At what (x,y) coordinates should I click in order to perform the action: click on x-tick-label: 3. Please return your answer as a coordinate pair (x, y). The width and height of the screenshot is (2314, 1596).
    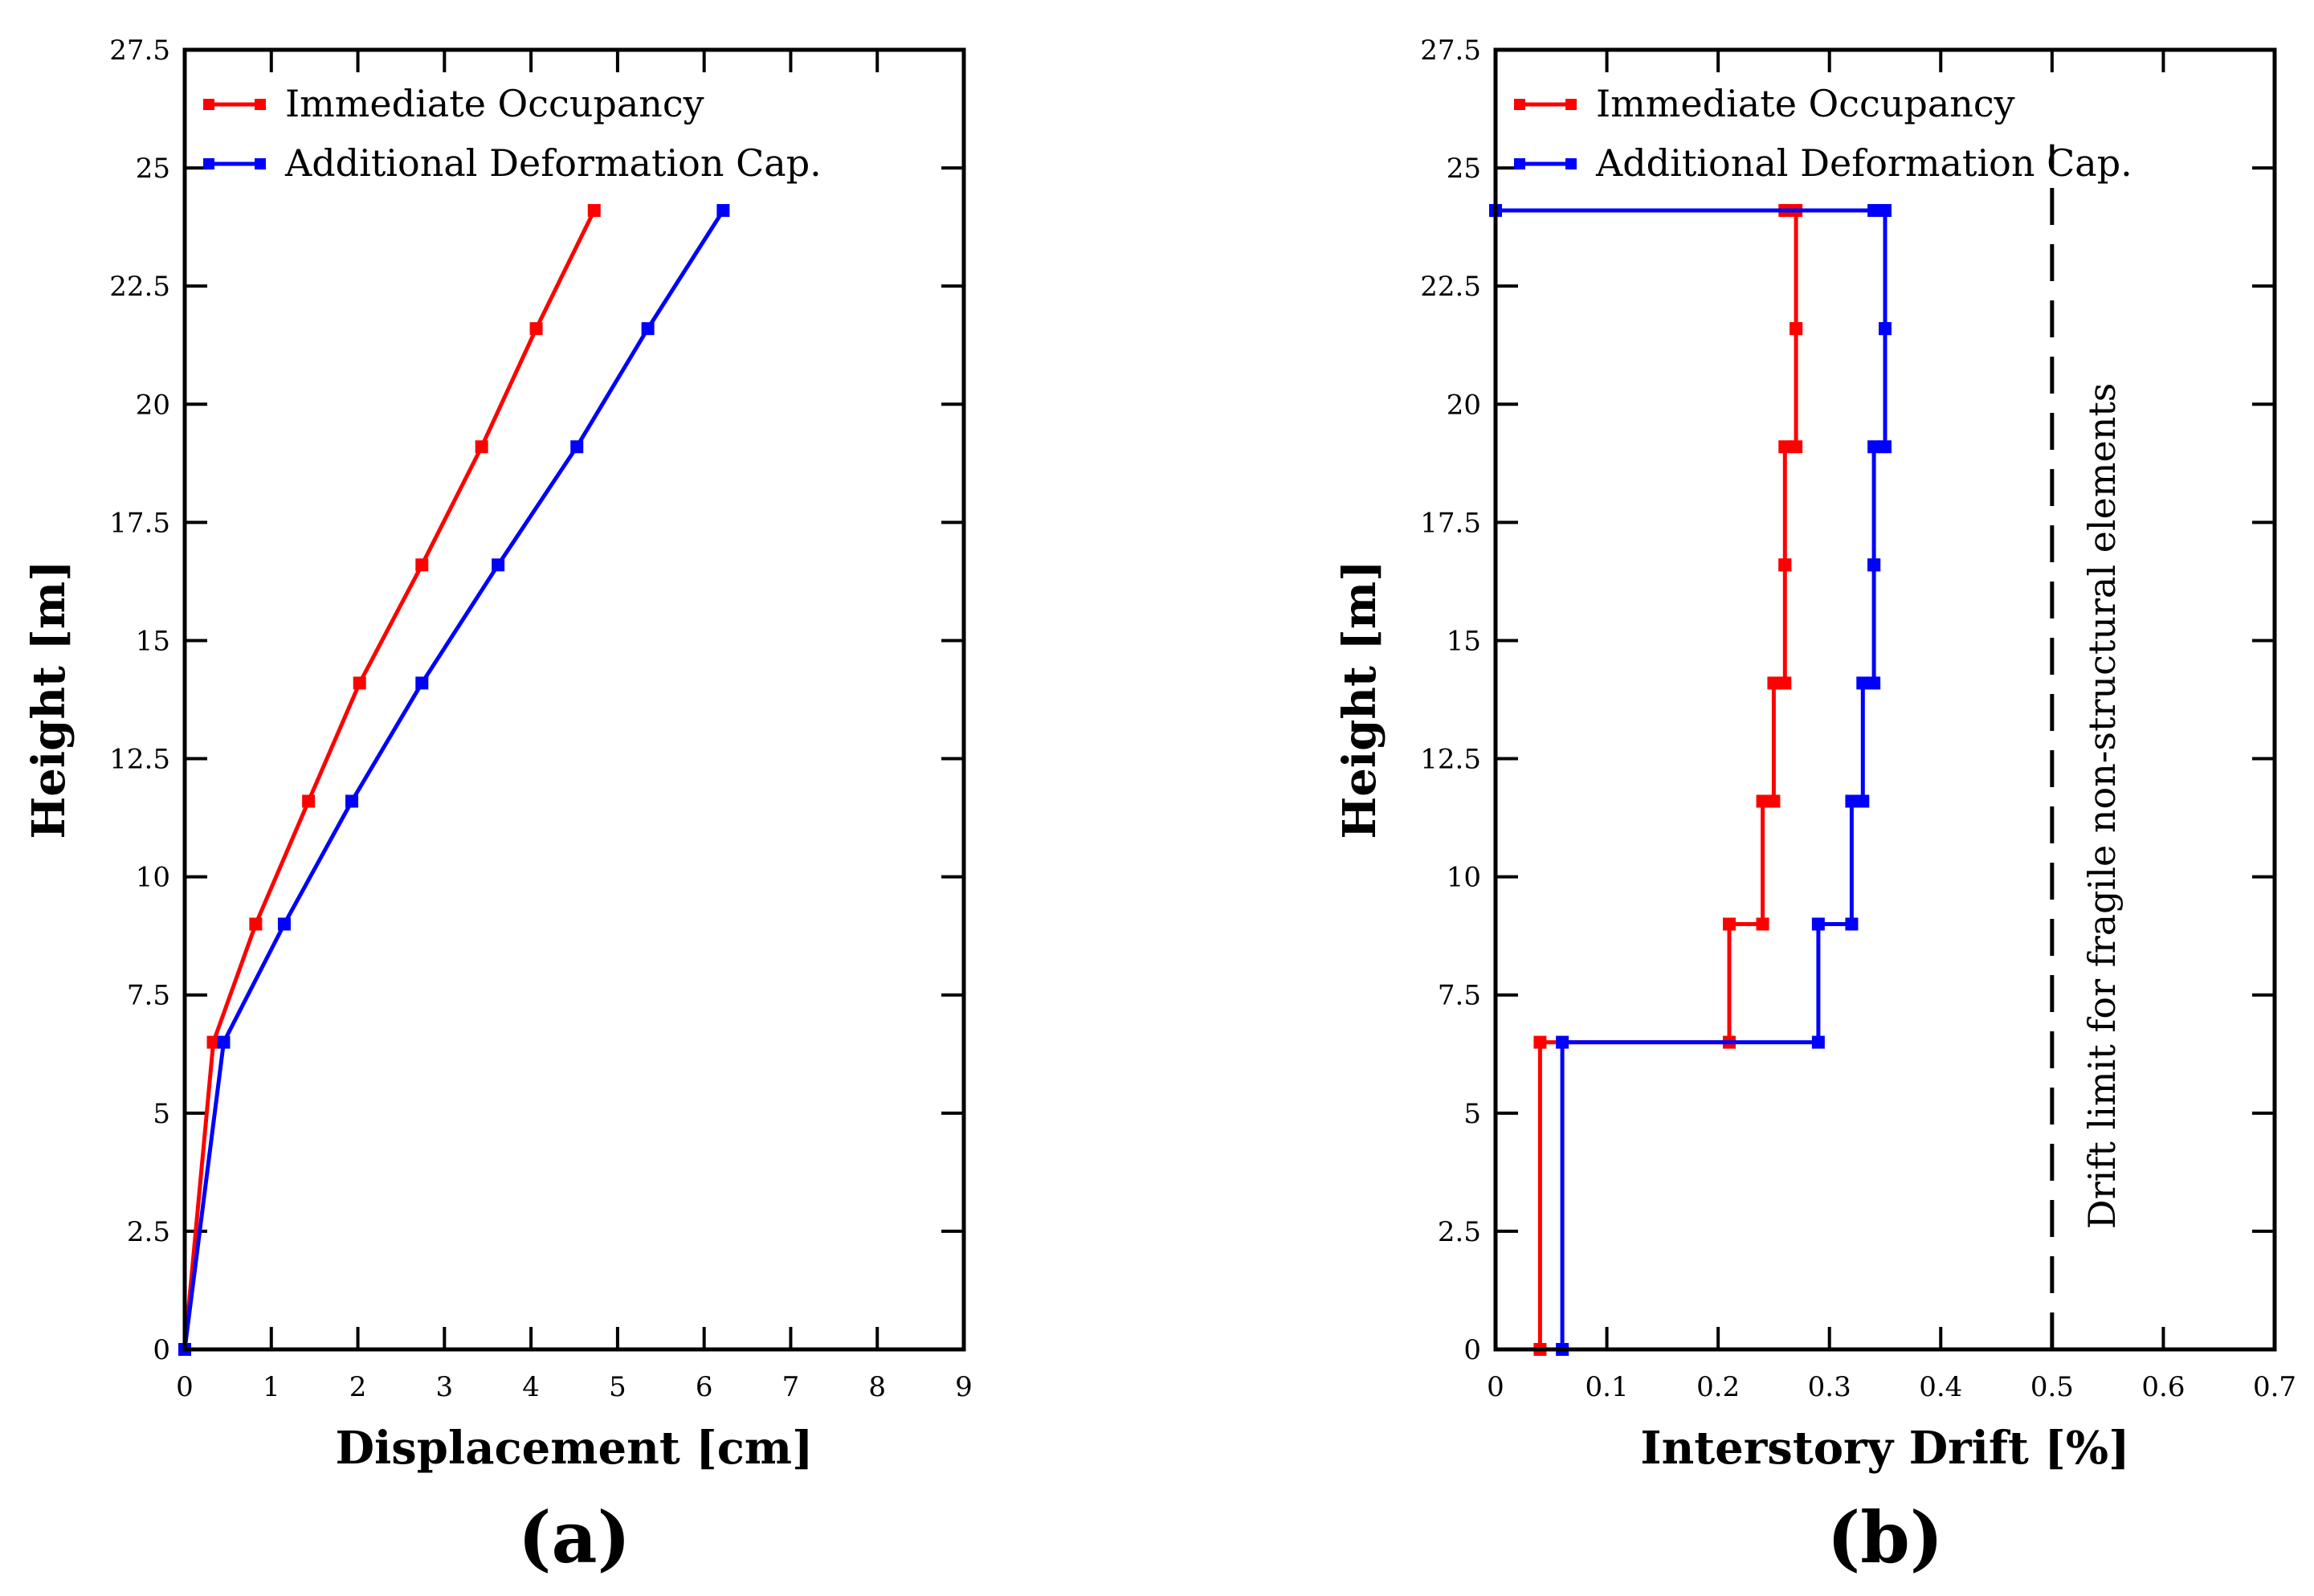
    Looking at the image, I should click on (445, 1387).